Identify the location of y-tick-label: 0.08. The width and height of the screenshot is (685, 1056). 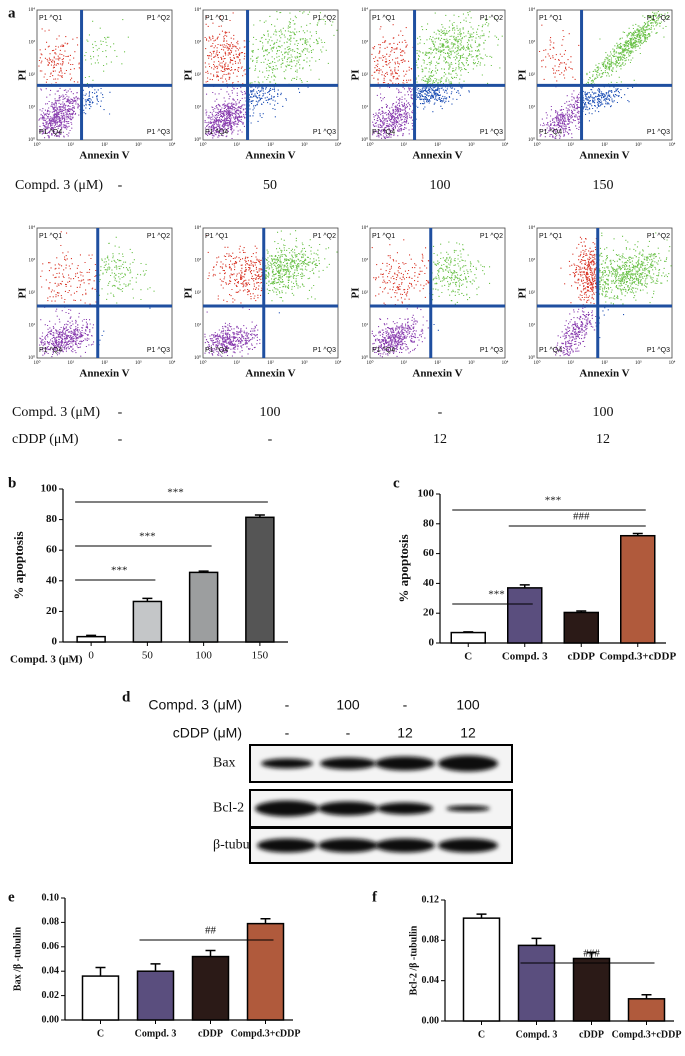
(51, 922).